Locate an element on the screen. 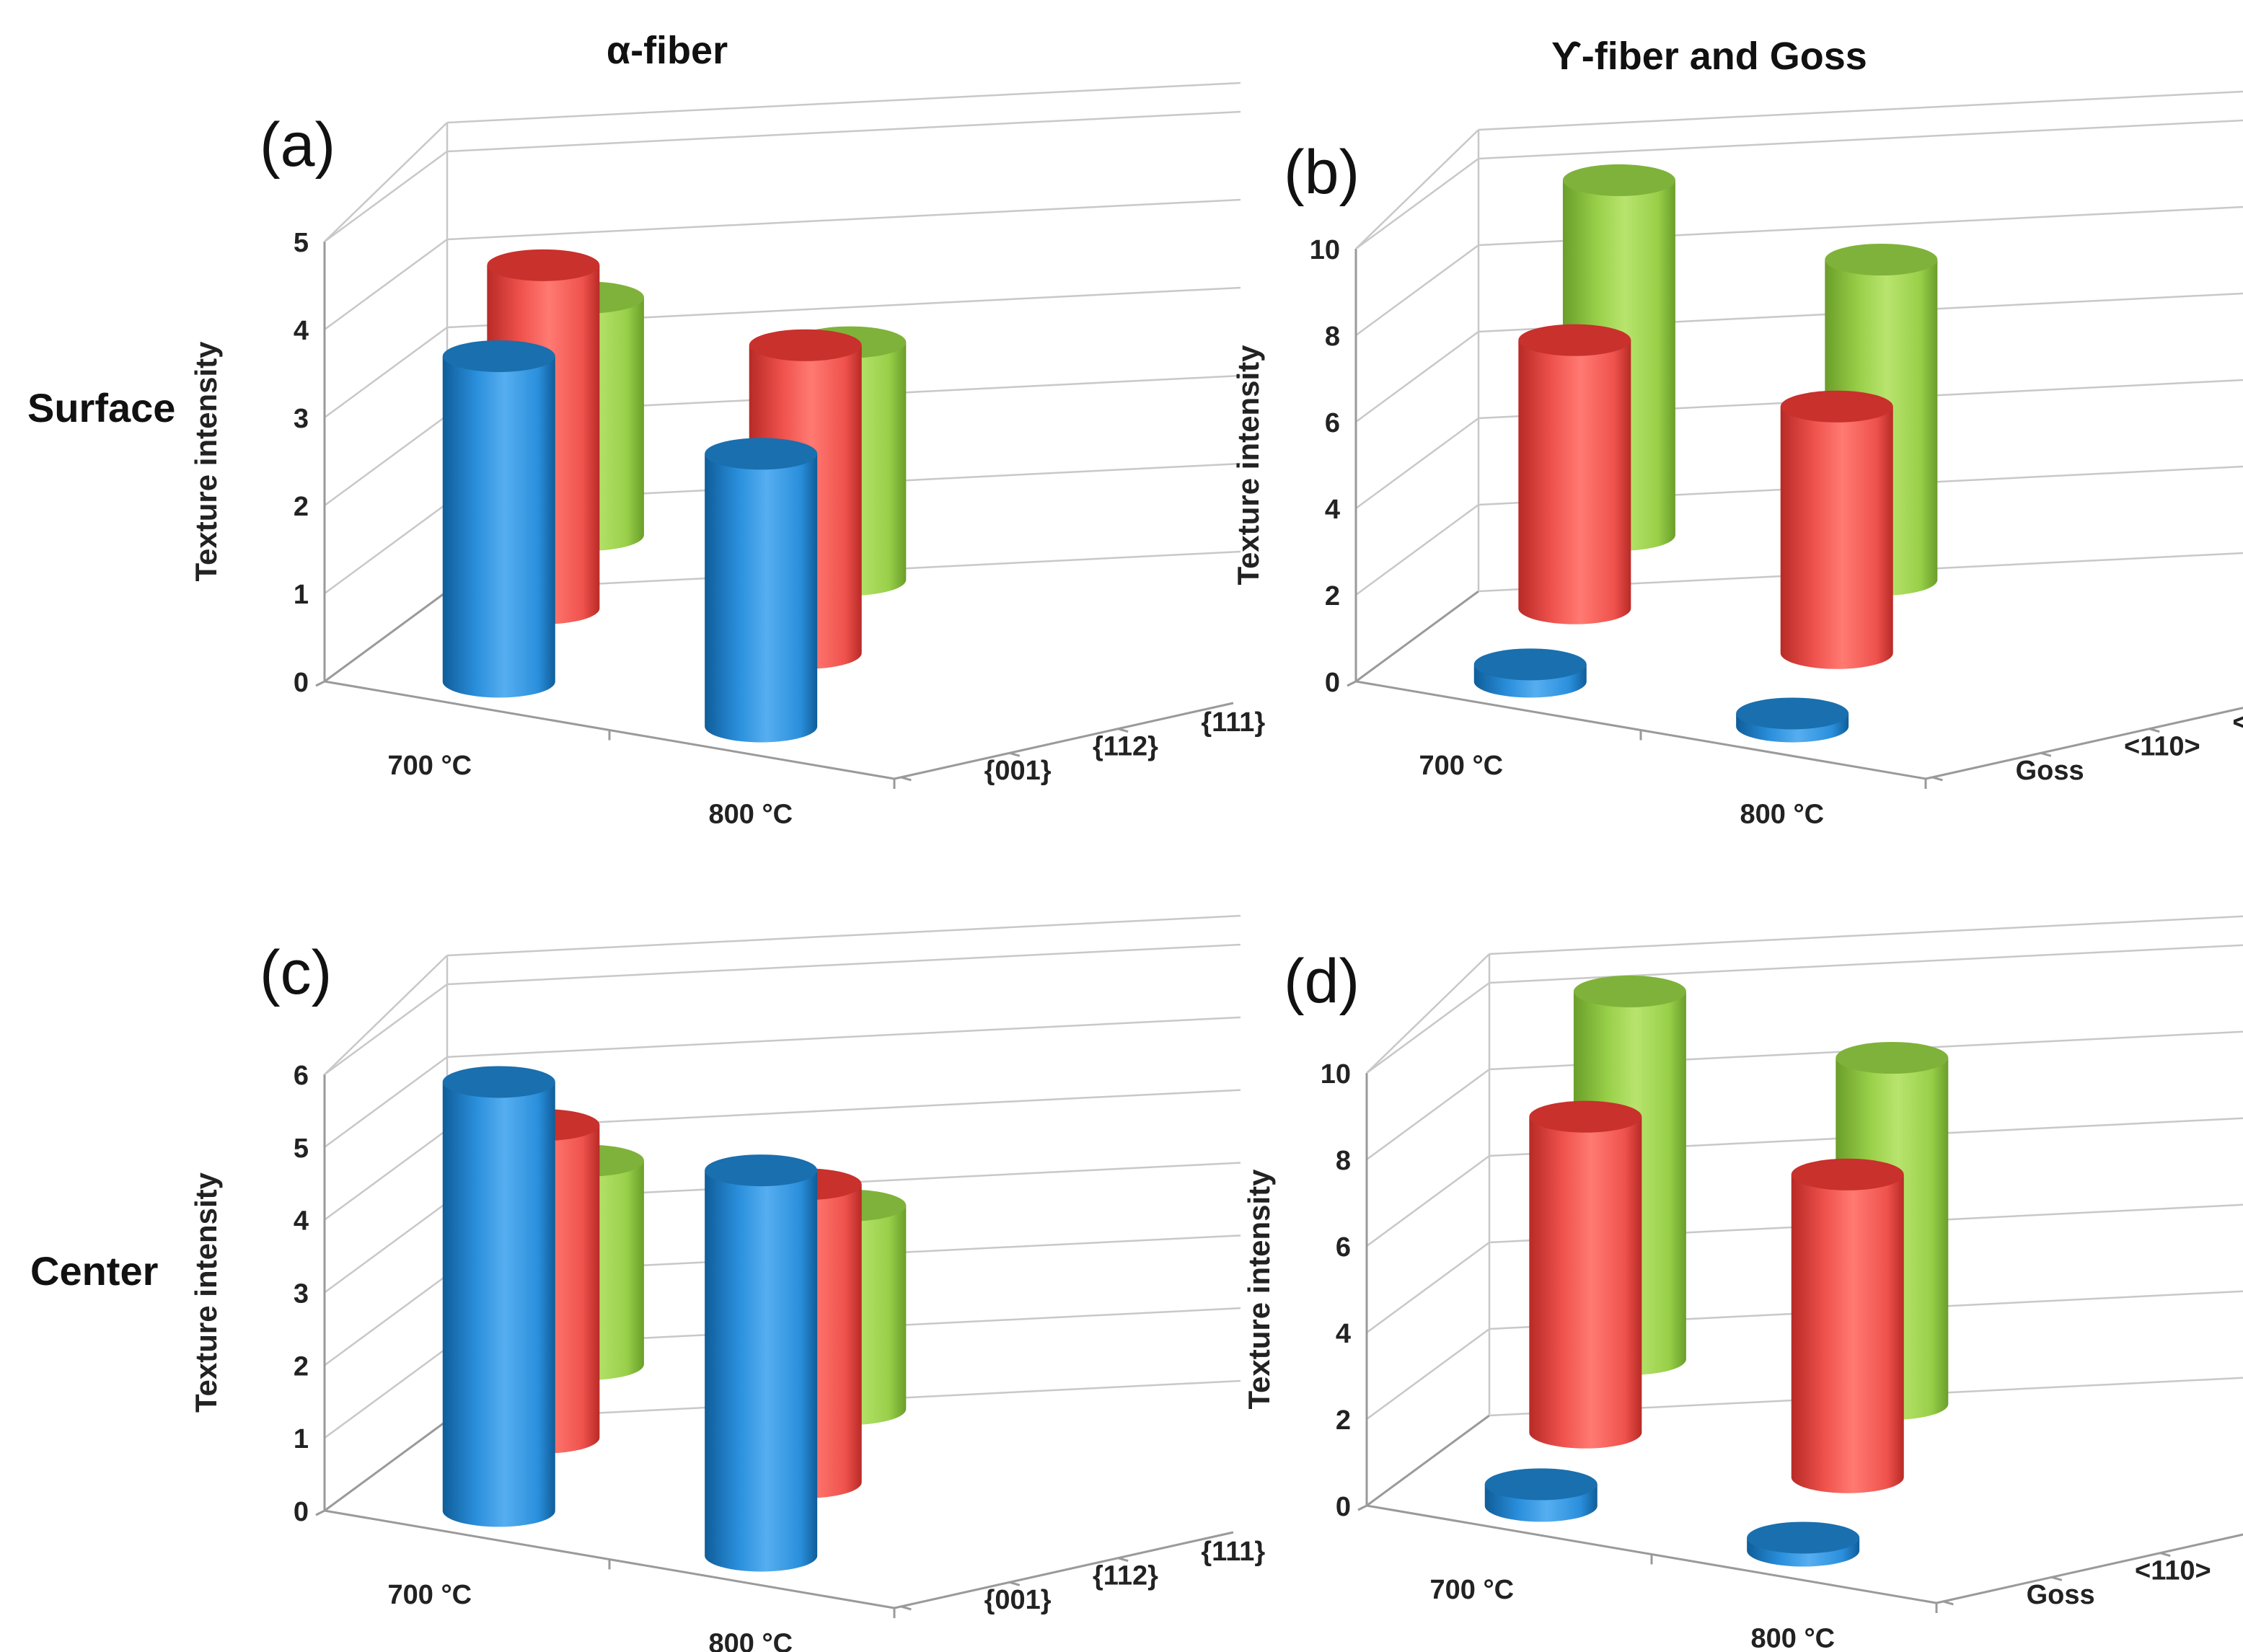 This screenshot has width=2243, height=1652. row-label-surface: Surface is located at coordinates (101, 407).